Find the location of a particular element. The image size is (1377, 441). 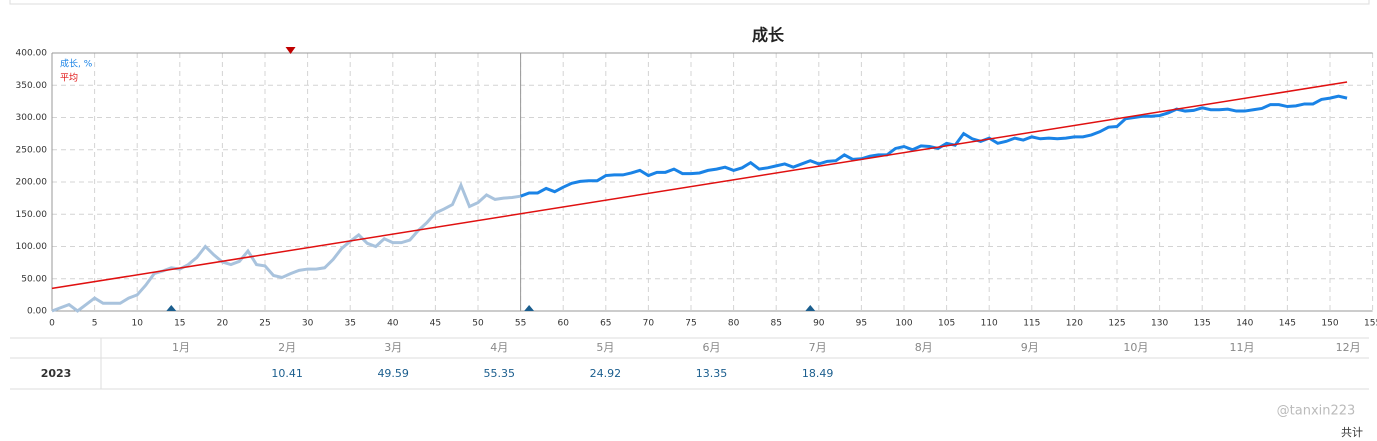

y-tick-label: 50.00 is located at coordinates (34, 279).